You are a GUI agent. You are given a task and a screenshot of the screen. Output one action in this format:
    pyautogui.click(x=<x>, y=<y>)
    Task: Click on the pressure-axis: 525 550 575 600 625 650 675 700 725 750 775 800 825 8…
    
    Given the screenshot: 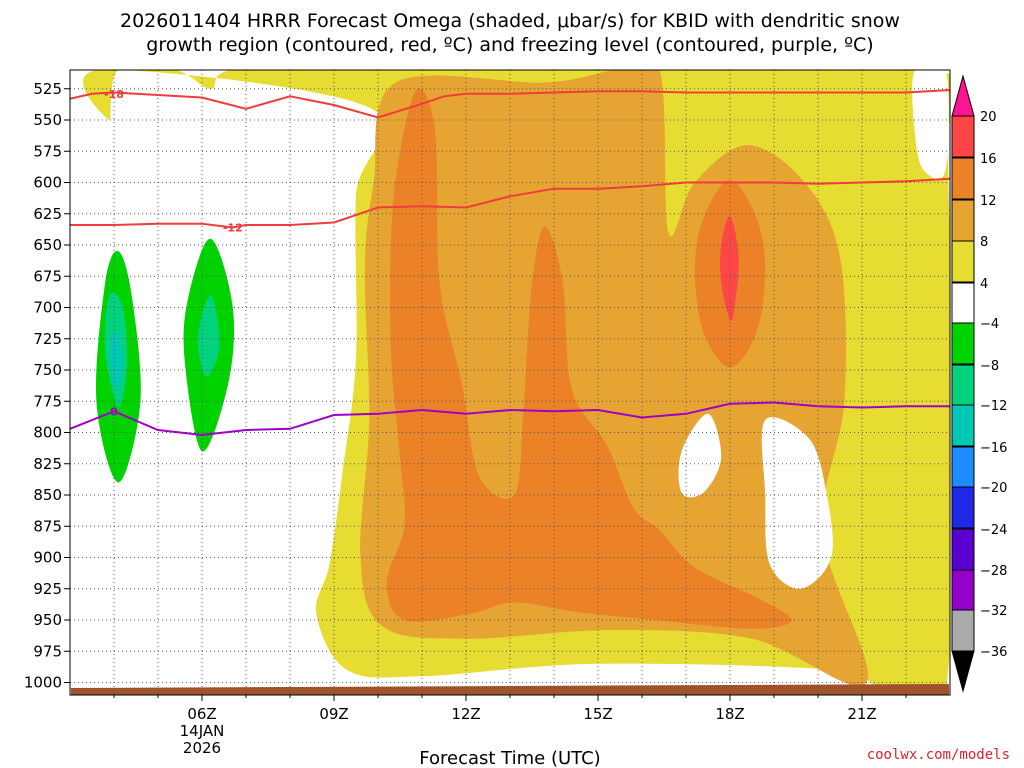 What is the action you would take?
    pyautogui.click(x=47, y=386)
    